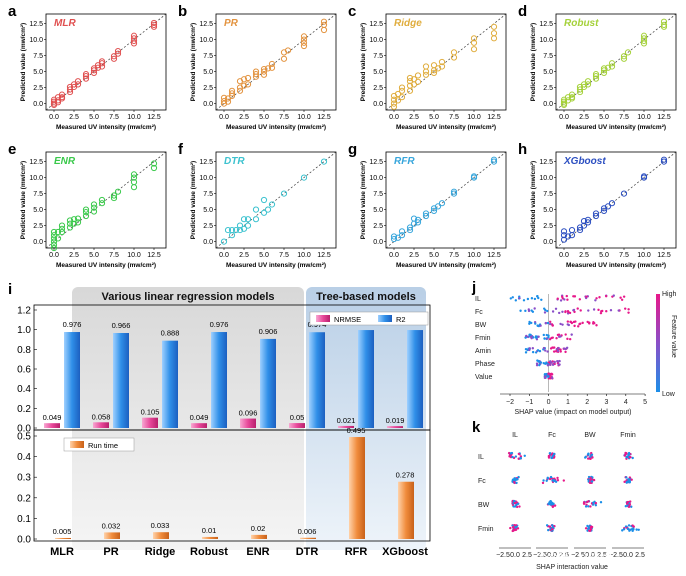  What do you see at coordinates (548, 72) in the screenshot?
I see `y-tick-label: 5.0` at bounding box center [548, 72].